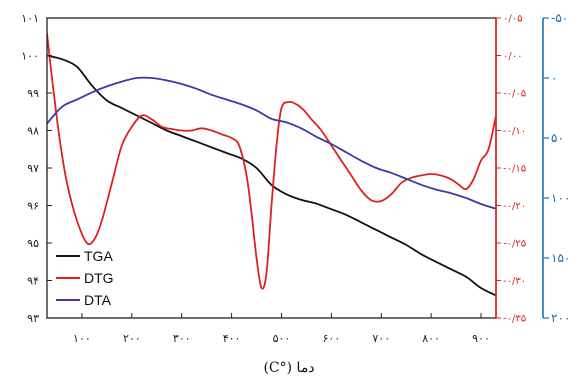 The image size is (578, 381). I want to click on left-tick-label: ۹۸, so click(33, 131).